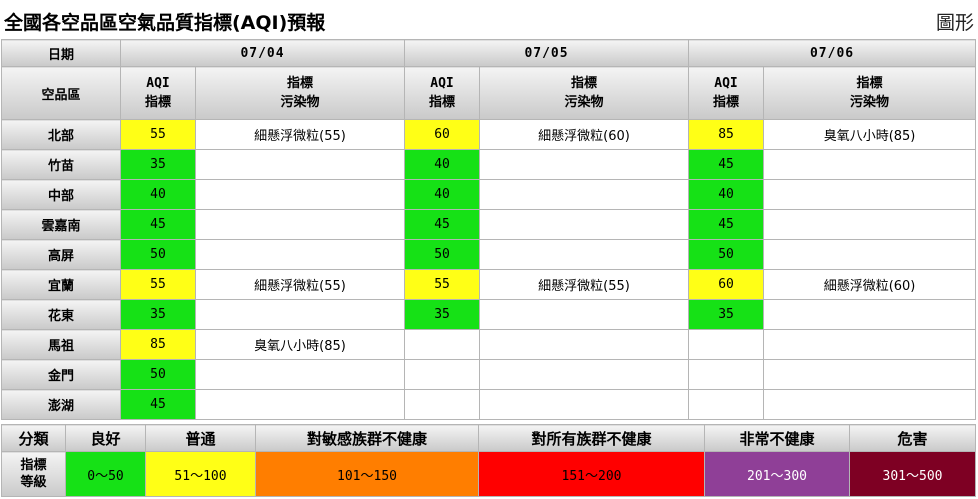 This screenshot has width=978, height=499. Describe the element at coordinates (61, 224) in the screenshot. I see `region-label: 雲嘉南` at that location.